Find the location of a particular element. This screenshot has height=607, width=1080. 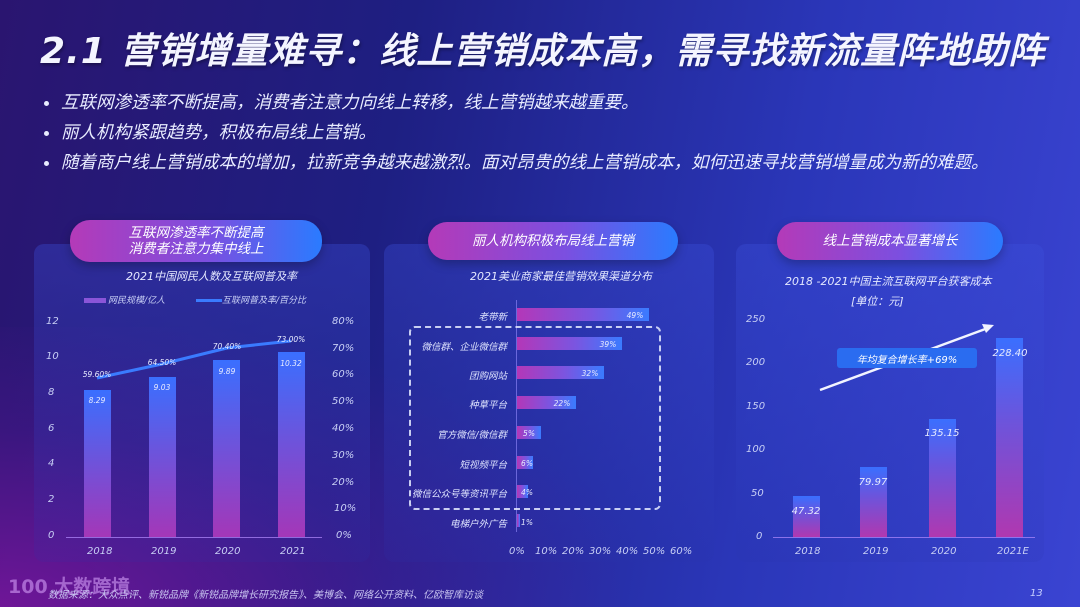

bar-value: 8.29 is located at coordinates (97, 400).